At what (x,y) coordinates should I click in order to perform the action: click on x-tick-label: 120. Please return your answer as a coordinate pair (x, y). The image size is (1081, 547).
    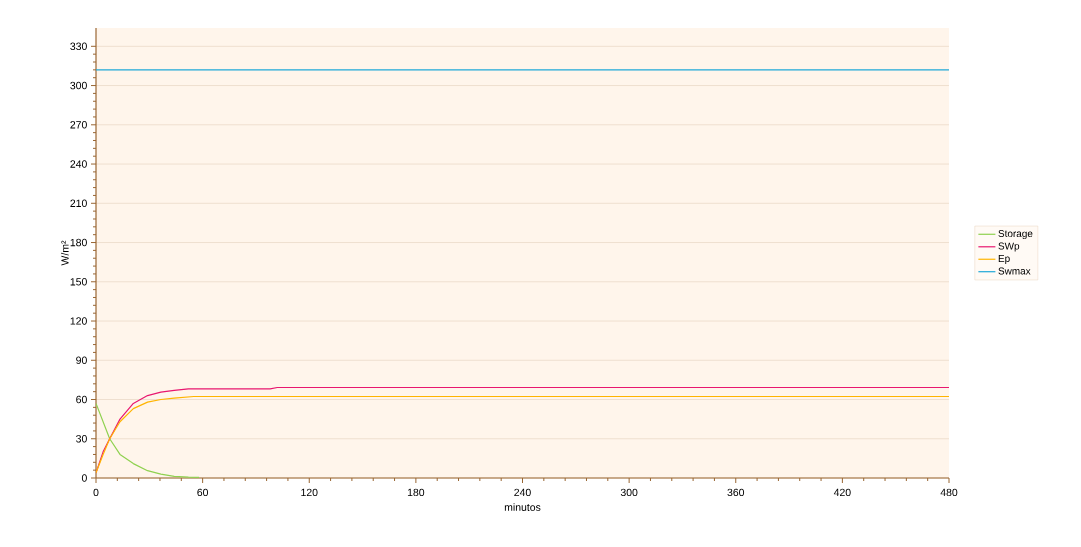
    Looking at the image, I should click on (309, 492).